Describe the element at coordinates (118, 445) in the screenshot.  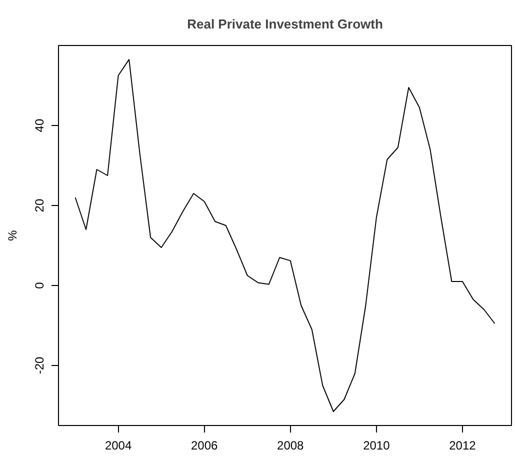
I see `x-tick-label: 2004` at that location.